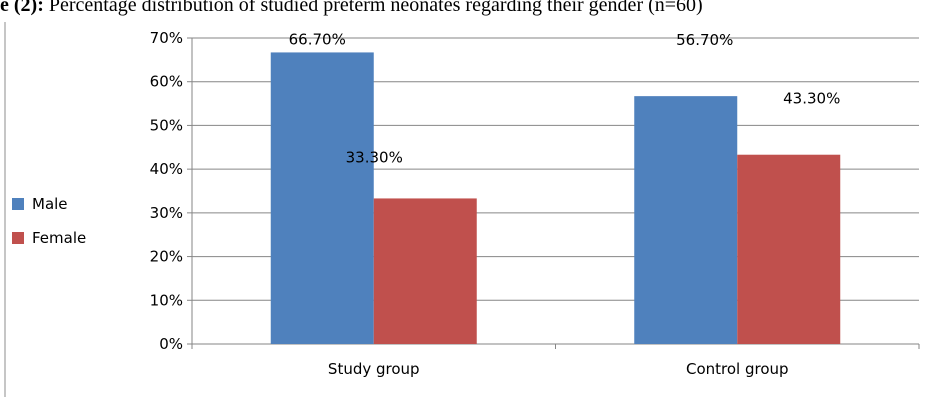 The width and height of the screenshot is (934, 397). What do you see at coordinates (50, 204) in the screenshot?
I see `legend-label-male: Male` at bounding box center [50, 204].